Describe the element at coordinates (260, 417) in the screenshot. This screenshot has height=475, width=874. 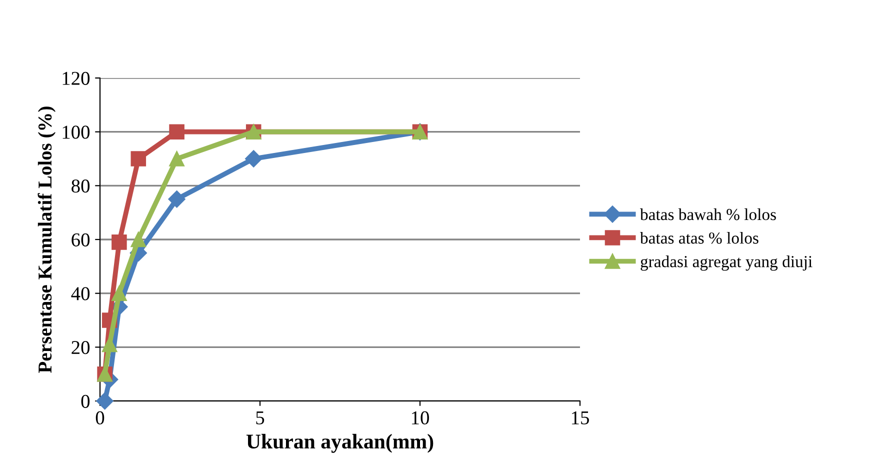
I see `x-tick-label: 5` at that location.